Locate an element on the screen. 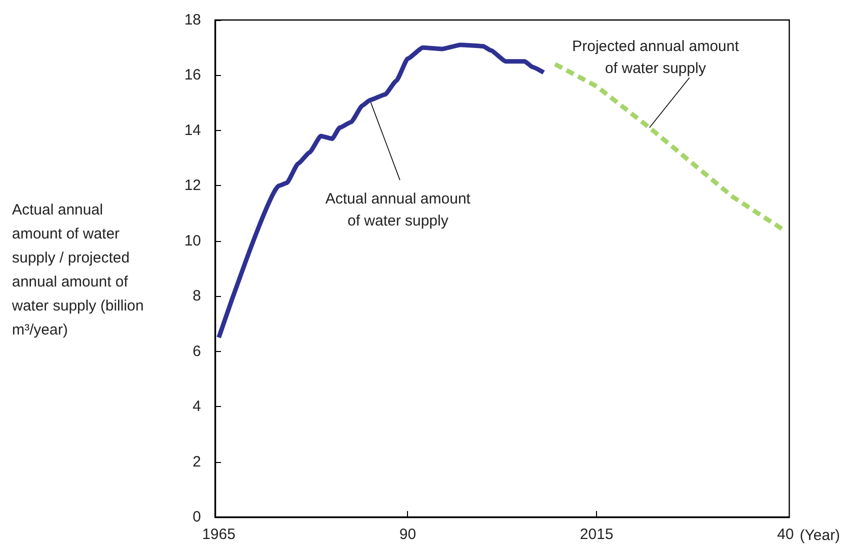 Image resolution: width=851 pixels, height=556 pixels. annotation: Actual annual amount of water supply is located at coordinates (398, 210).